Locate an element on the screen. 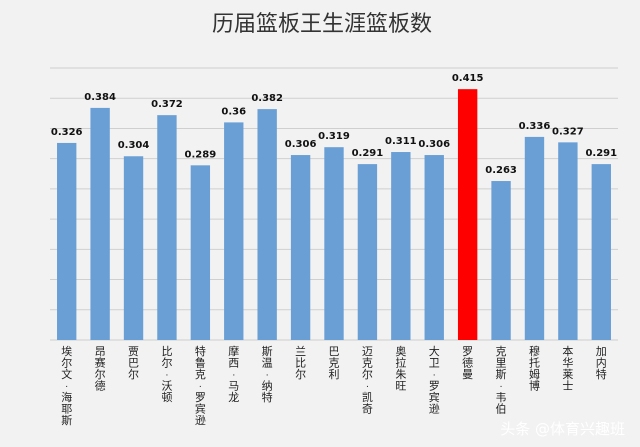 This screenshot has height=447, width=640. category-label-0: 埃尔文·海耶斯 is located at coordinates (66, 385).